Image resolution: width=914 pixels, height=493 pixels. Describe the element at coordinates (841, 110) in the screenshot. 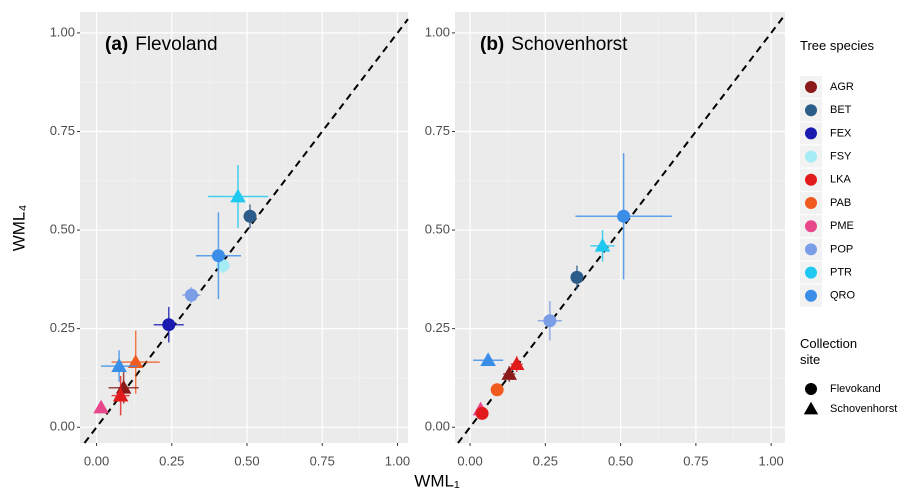

I see `legend-label: BET` at that location.